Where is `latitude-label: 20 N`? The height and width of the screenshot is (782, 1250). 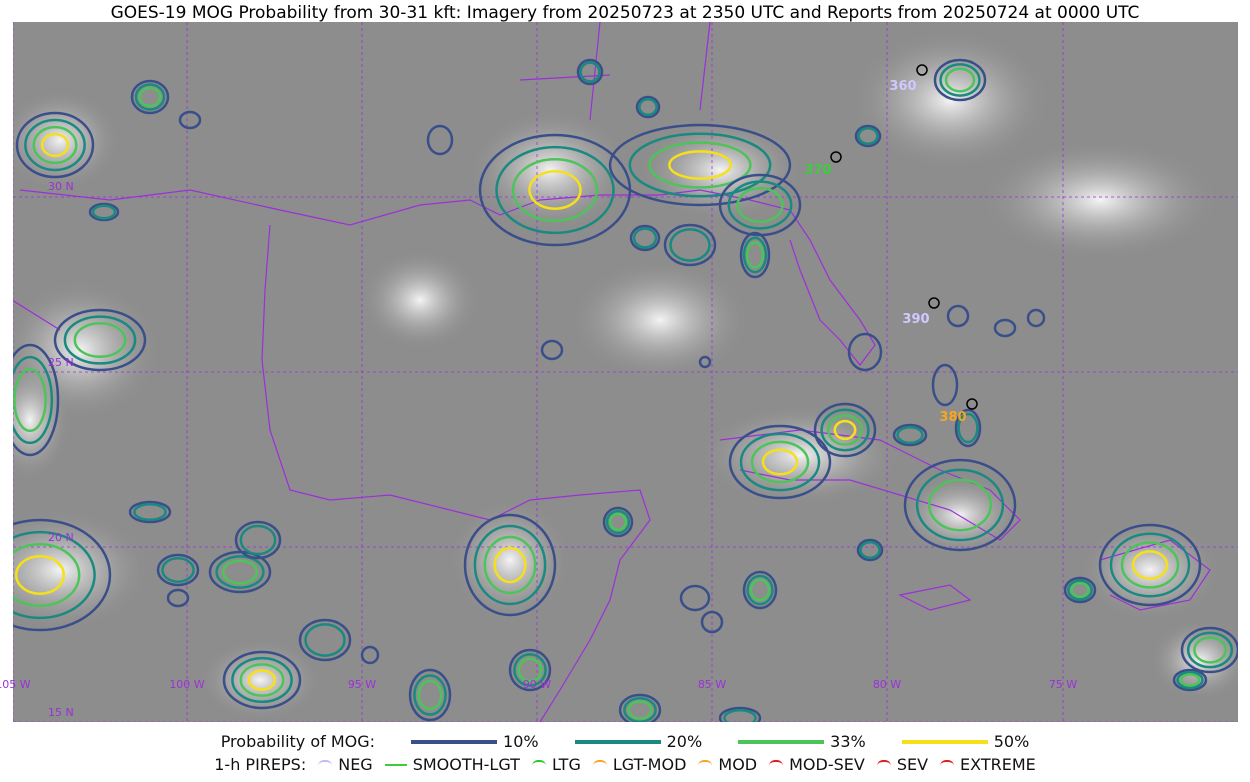
latitude-label: 20 N is located at coordinates (61, 537).